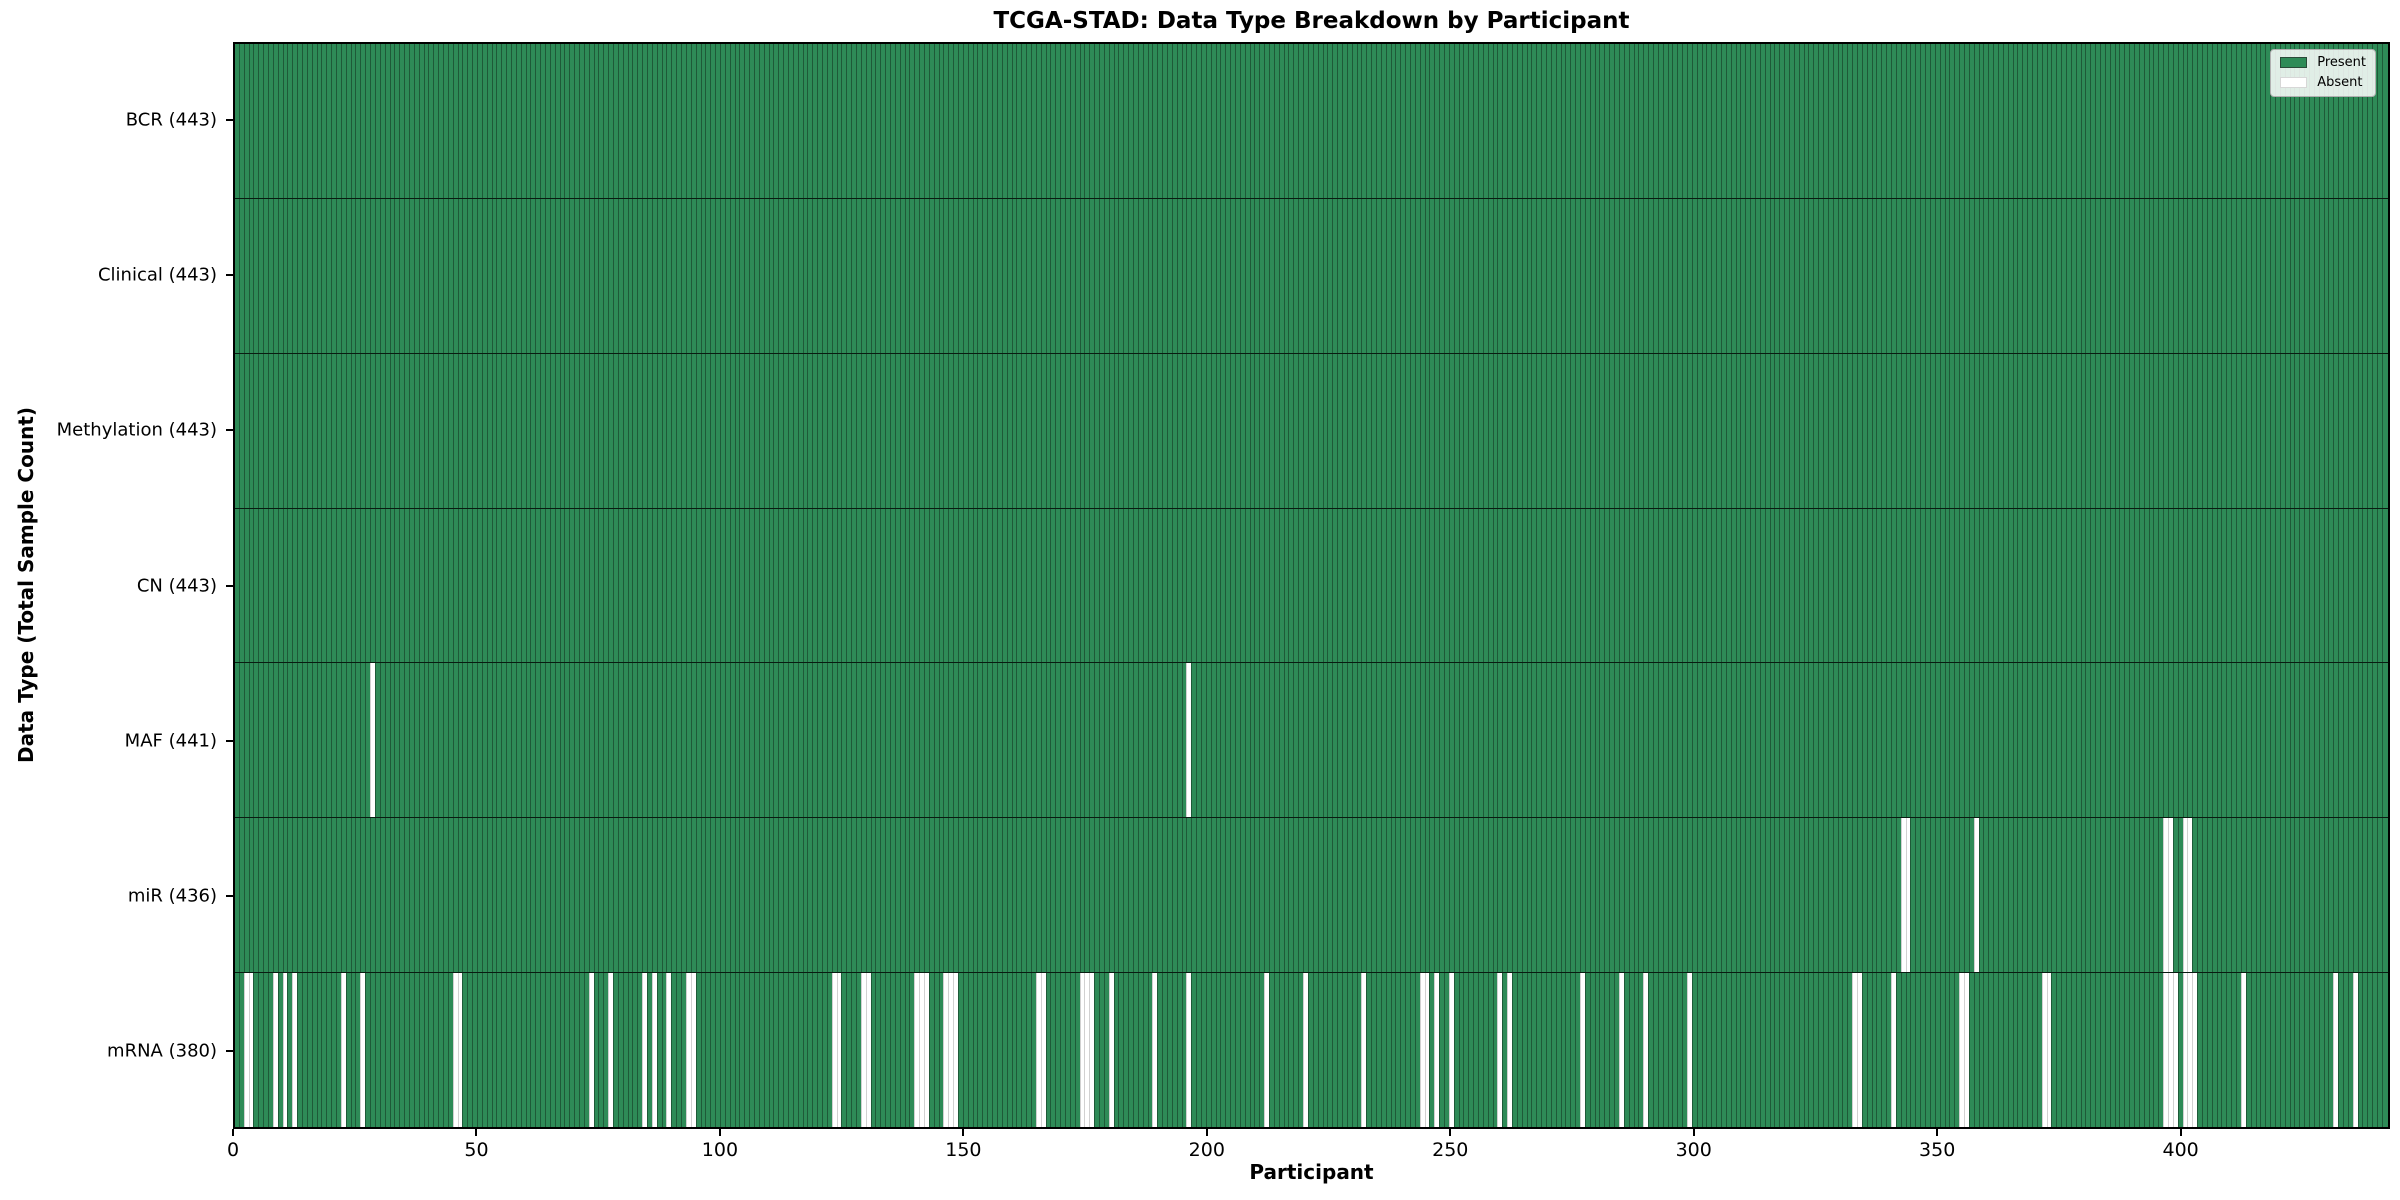 The image size is (2400, 1200). I want to click on legend-absent-label: Absent, so click(2340, 82).